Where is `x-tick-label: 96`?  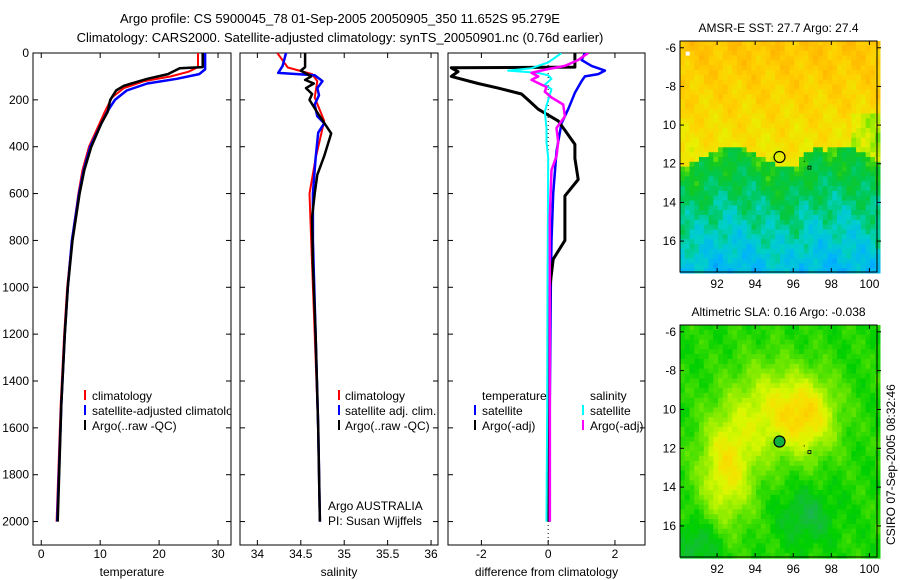 x-tick-label: 96 is located at coordinates (794, 569).